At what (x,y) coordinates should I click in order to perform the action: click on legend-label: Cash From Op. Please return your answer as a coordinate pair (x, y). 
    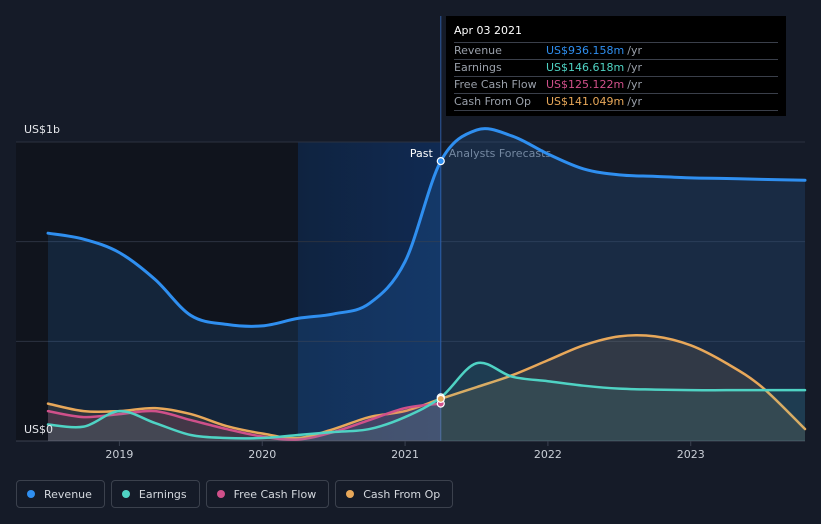
    Looking at the image, I should click on (402, 494).